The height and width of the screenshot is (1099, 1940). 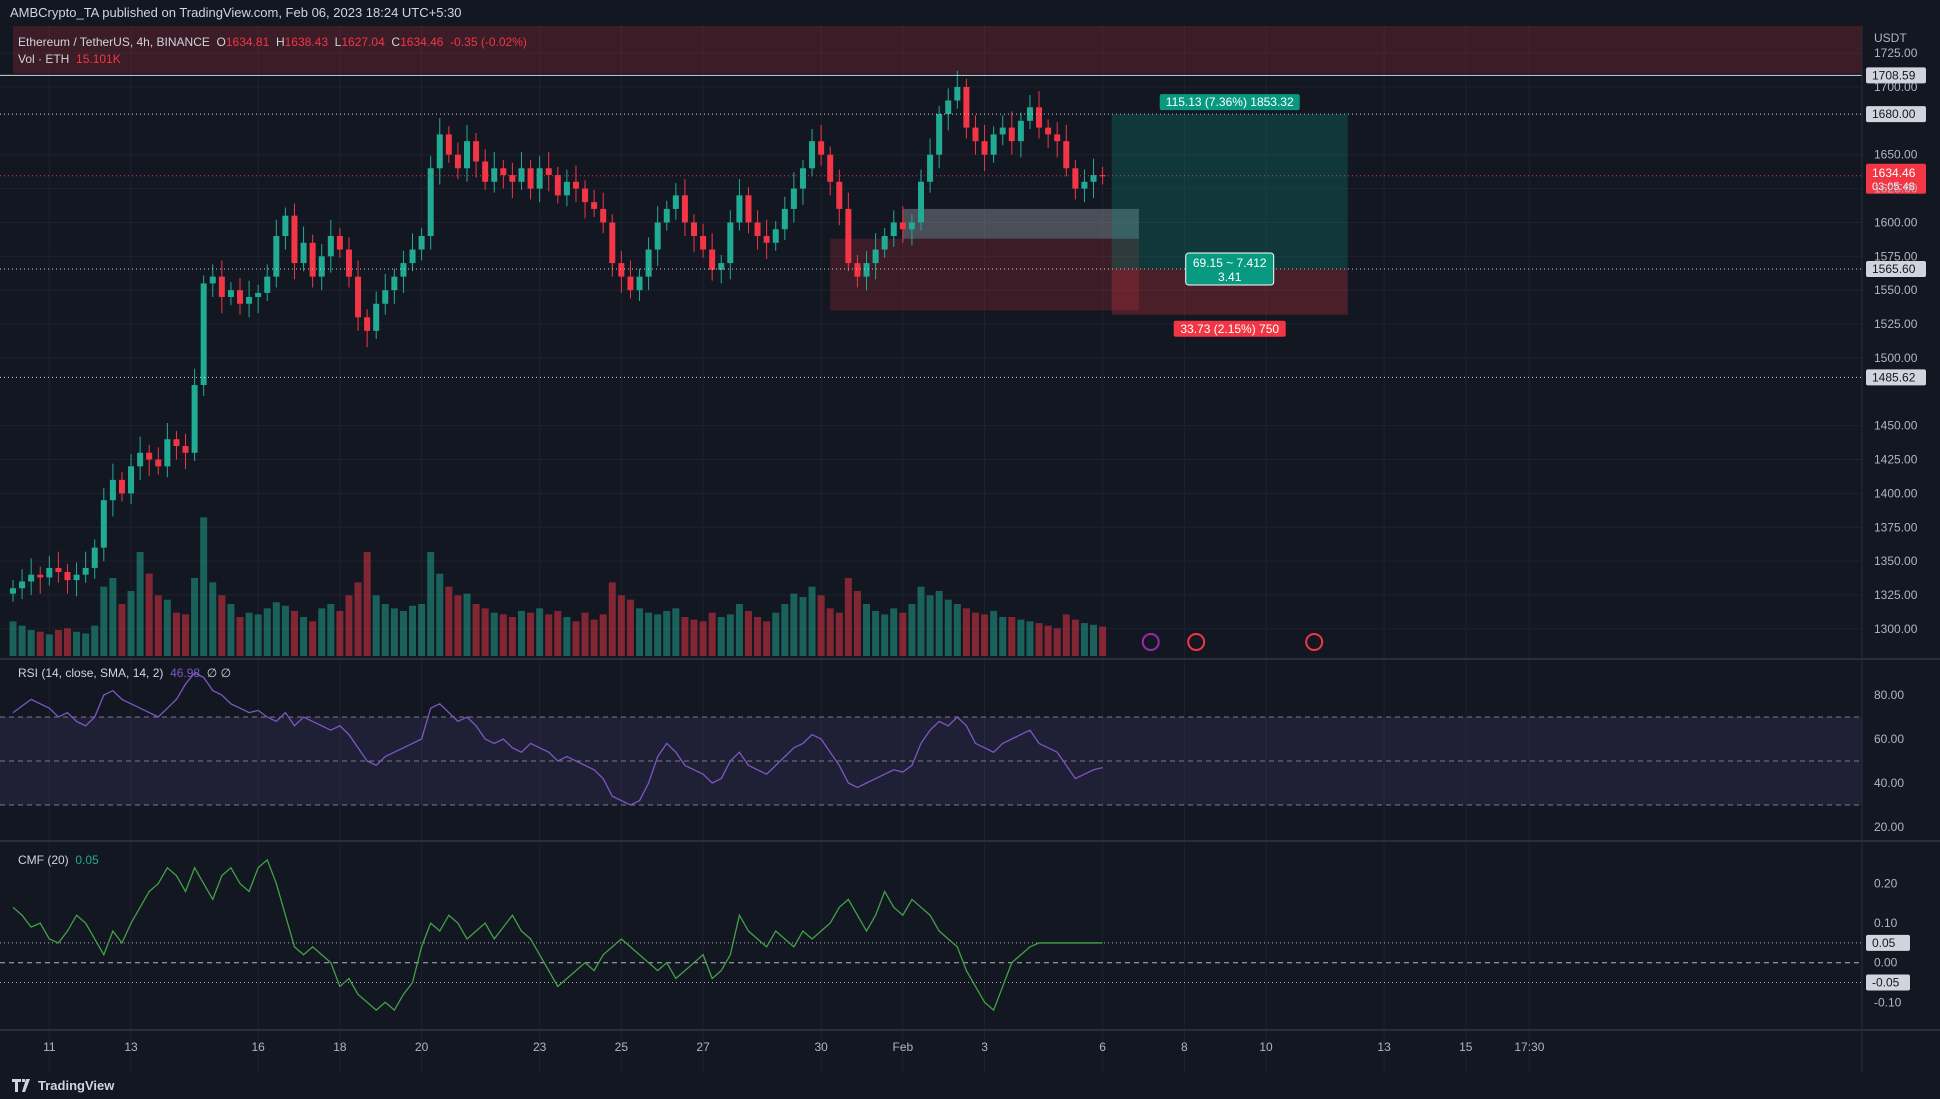 I want to click on event-icon, so click(x=1196, y=642).